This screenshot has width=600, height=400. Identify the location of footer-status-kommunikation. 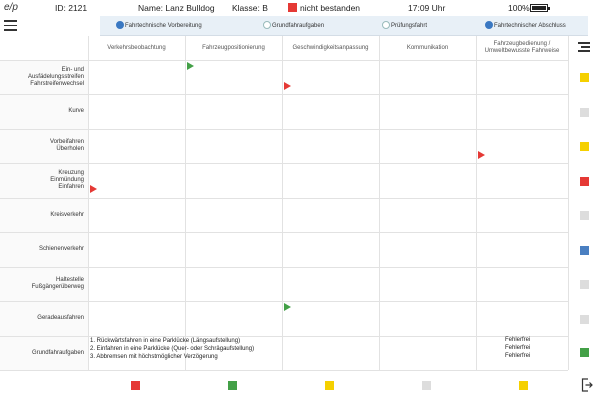
(426, 385).